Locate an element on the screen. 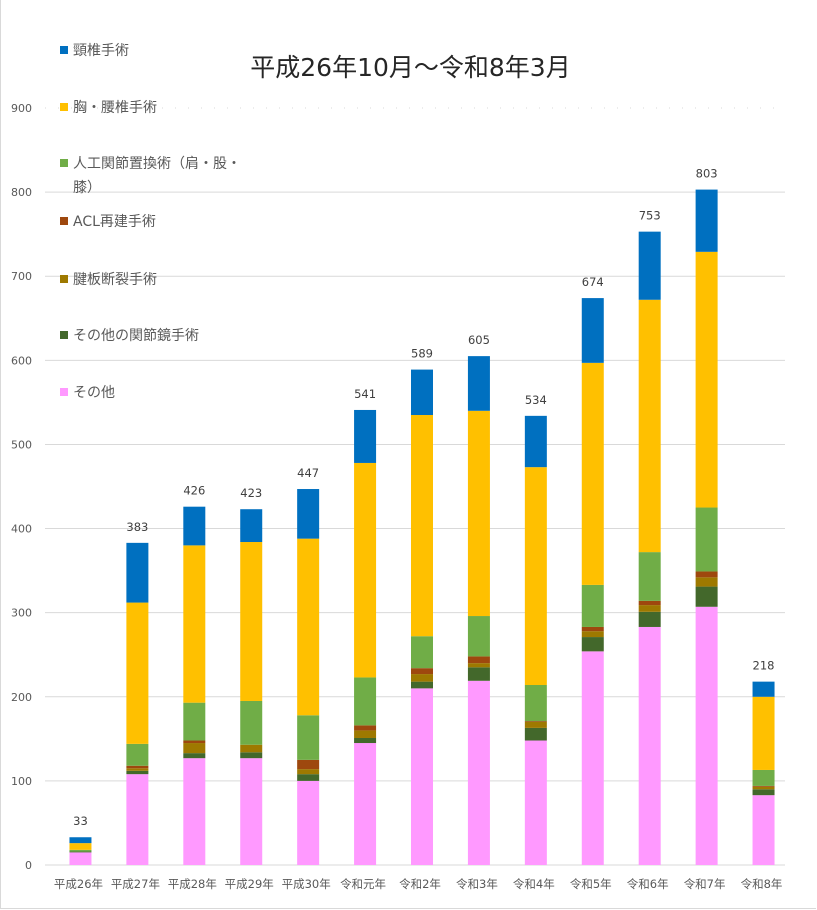  chart-title: 平成26年10月～令和8年3月 is located at coordinates (408, 66).